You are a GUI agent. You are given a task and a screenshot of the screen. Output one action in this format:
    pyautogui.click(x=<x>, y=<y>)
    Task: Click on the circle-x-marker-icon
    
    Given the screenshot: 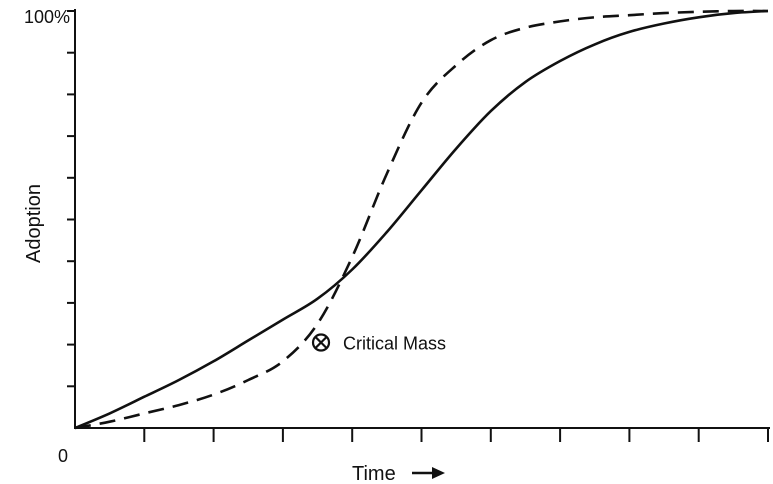 What is the action you would take?
    pyautogui.click(x=321, y=342)
    